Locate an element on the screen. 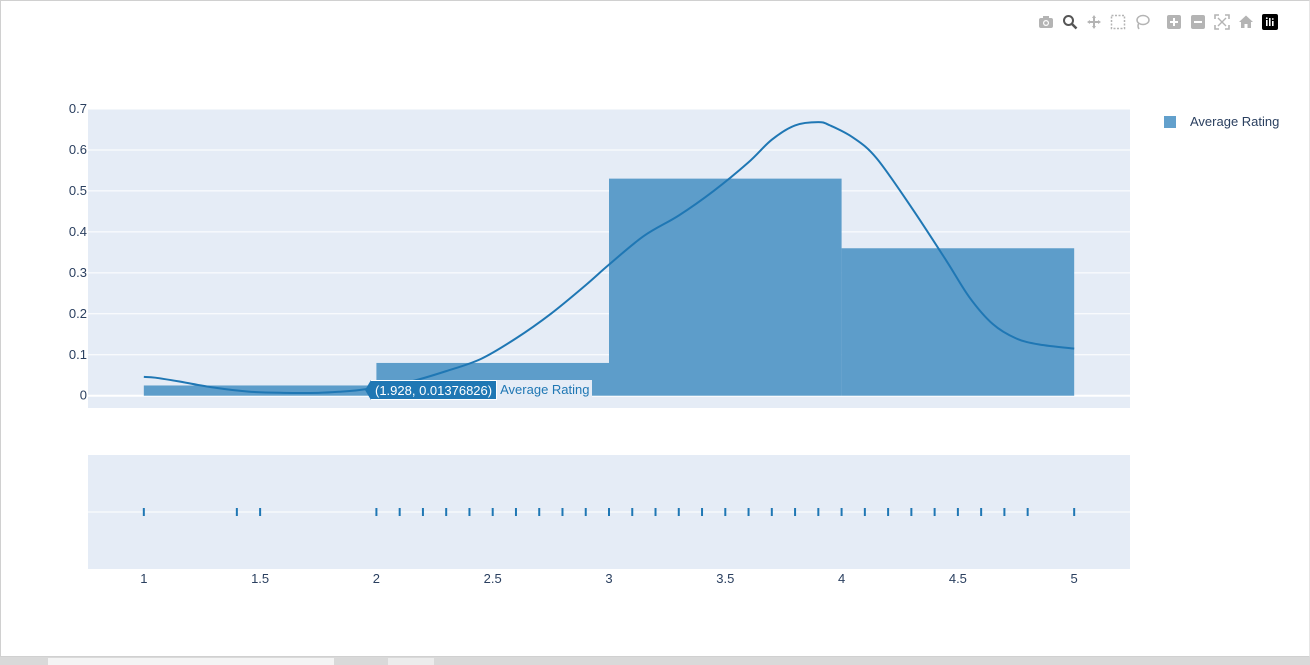 This screenshot has width=1310, height=665. plotly-logo-icon is located at coordinates (1270, 22).